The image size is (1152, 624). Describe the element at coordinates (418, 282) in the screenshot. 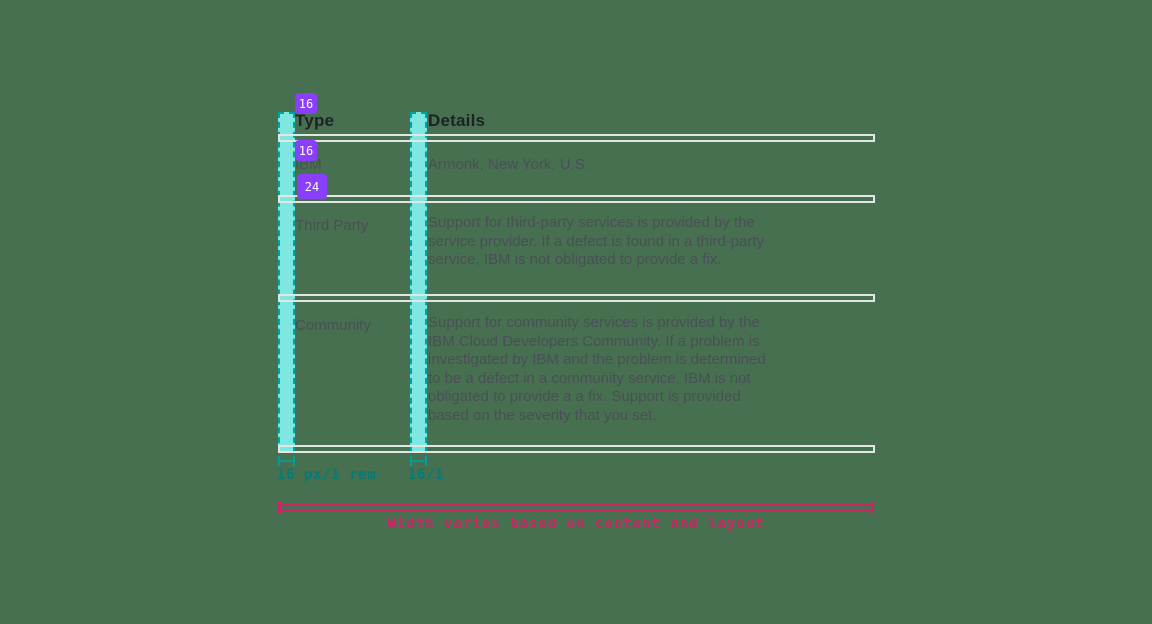

I see `column-gap-spacing-bar` at that location.